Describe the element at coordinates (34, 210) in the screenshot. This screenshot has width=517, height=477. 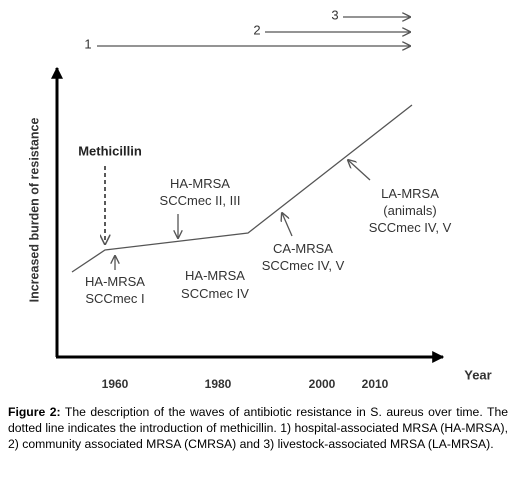
I see `y-axis-label: Increased burden of resistance` at that location.